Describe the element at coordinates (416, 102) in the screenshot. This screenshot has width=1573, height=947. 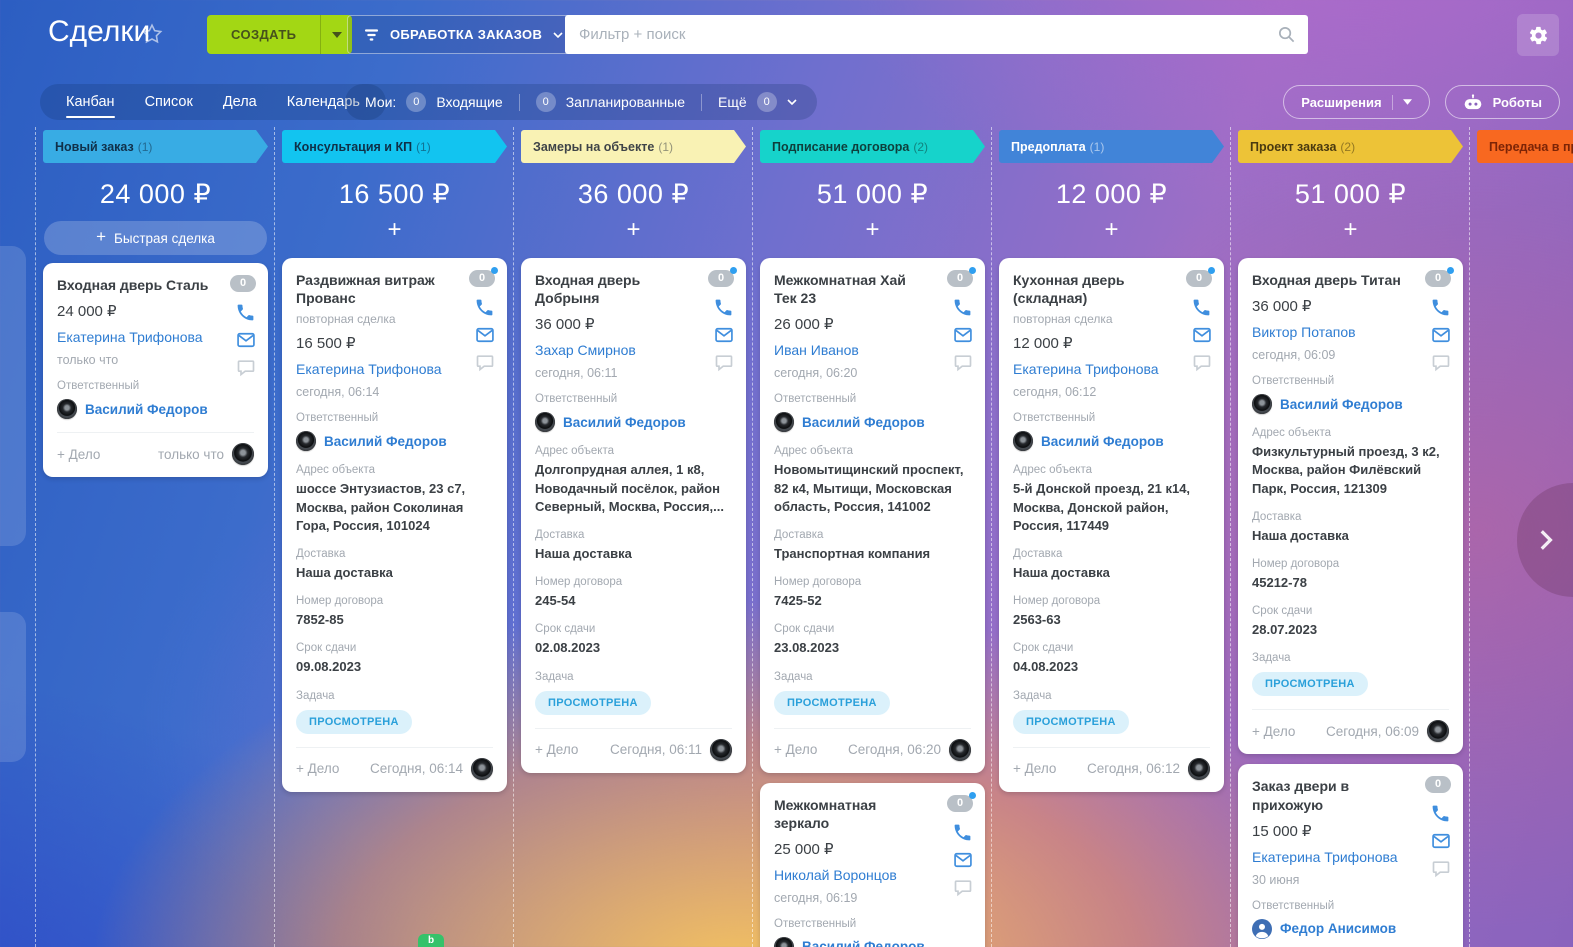
I see `incoming-count-badge: 0` at that location.